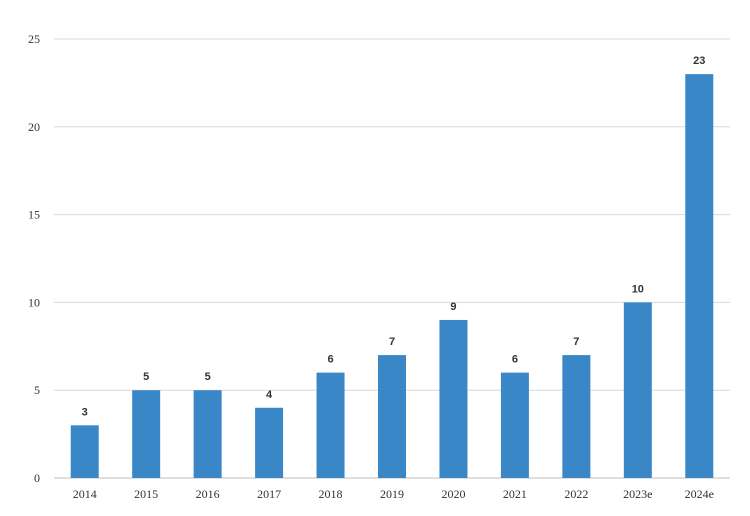 Image resolution: width=750 pixels, height=516 pixels. Describe the element at coordinates (453, 494) in the screenshot. I see `x-tick-label: 2020` at that location.